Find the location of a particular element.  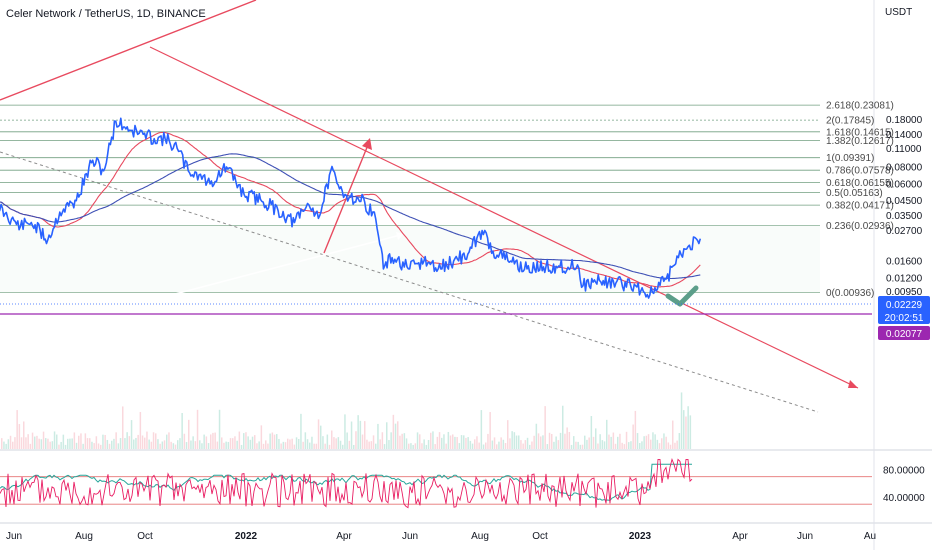

fib-level-label: 0.618(0.06155) is located at coordinates (860, 183).